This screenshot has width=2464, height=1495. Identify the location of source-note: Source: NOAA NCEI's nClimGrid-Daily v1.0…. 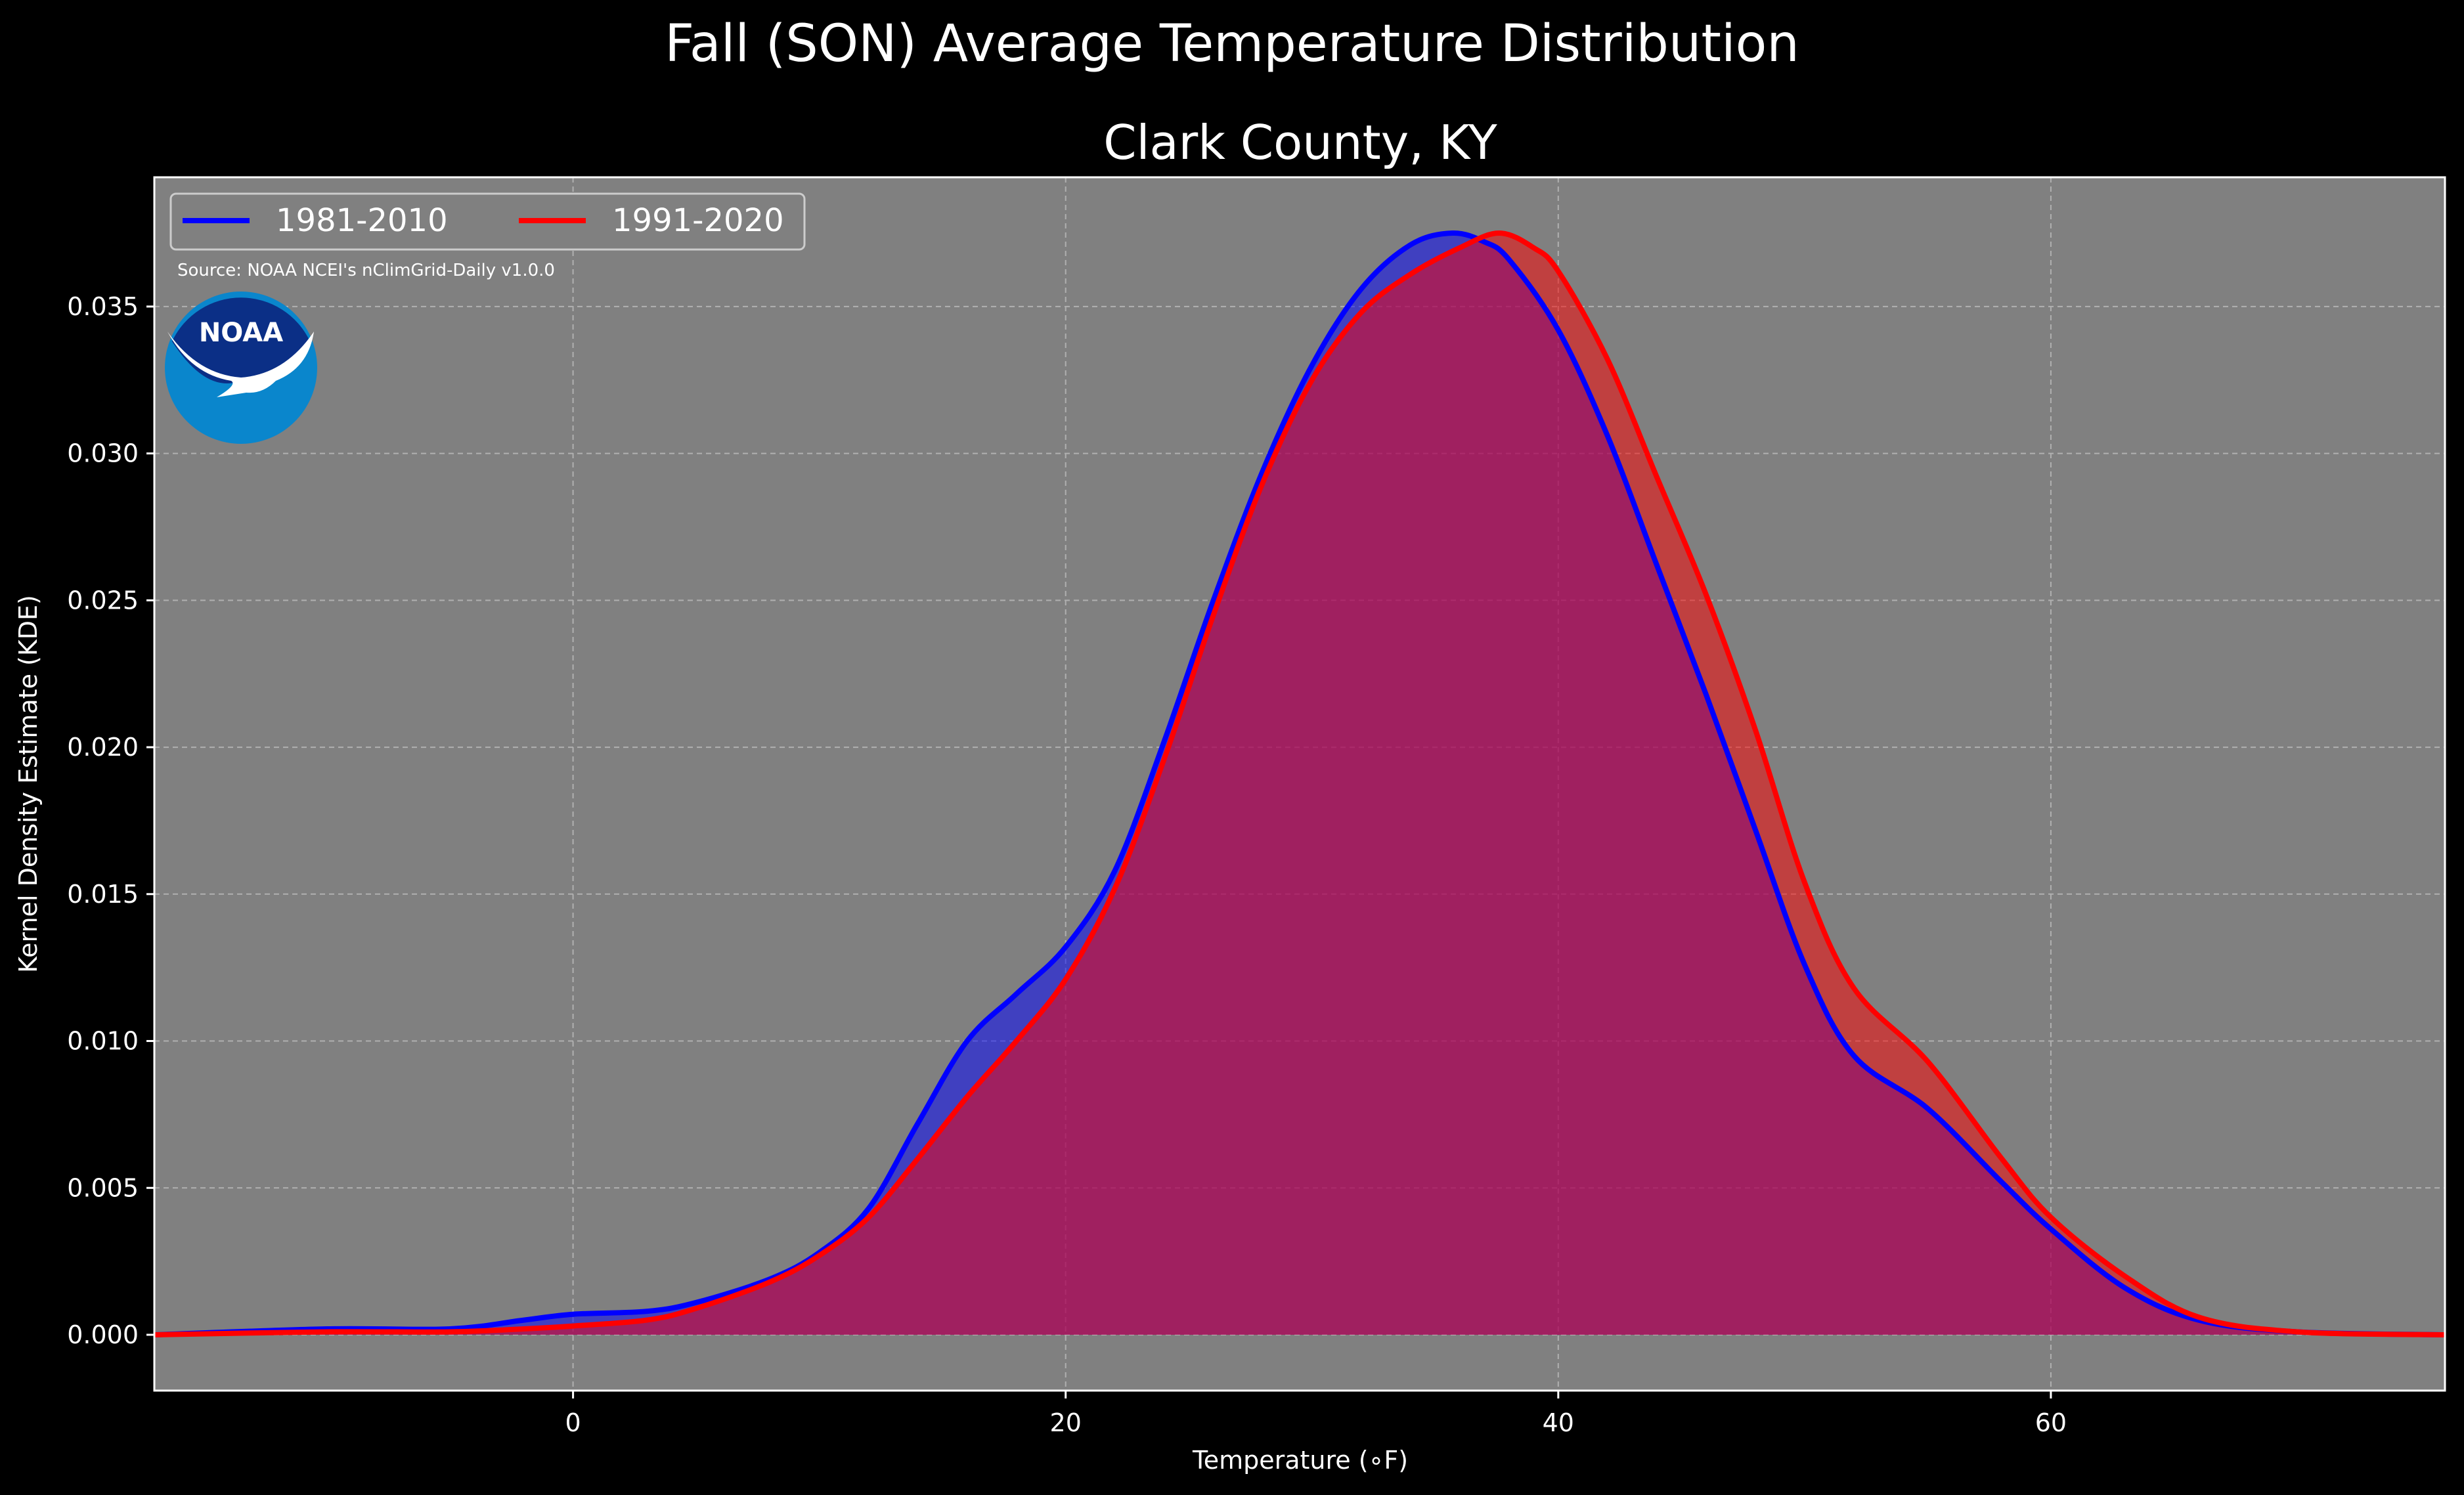
(366, 270).